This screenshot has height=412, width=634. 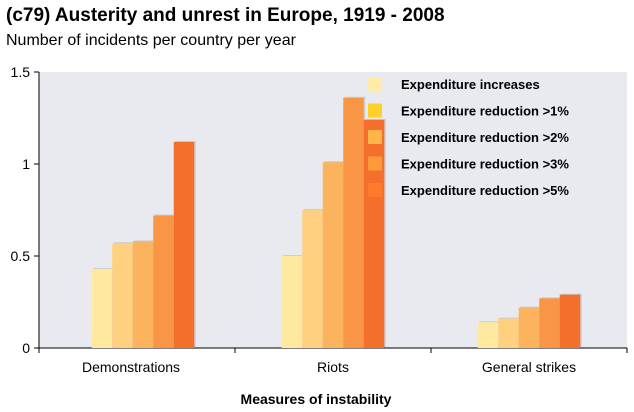 What do you see at coordinates (26, 348) in the screenshot?
I see `y-tick-label: 0` at bounding box center [26, 348].